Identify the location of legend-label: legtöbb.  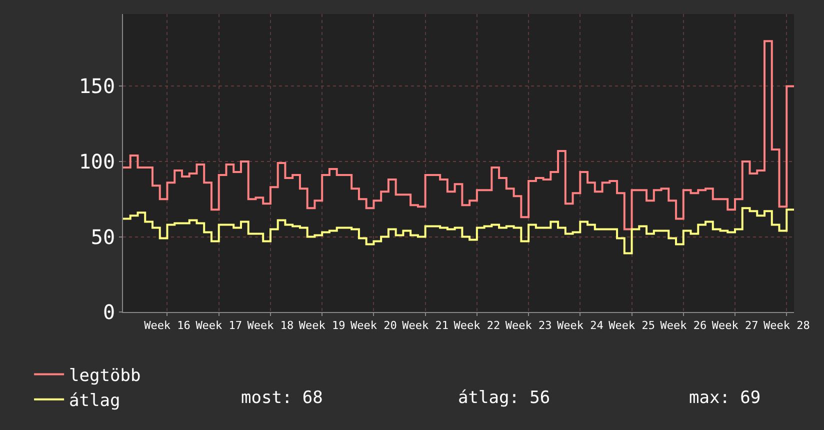
(105, 376).